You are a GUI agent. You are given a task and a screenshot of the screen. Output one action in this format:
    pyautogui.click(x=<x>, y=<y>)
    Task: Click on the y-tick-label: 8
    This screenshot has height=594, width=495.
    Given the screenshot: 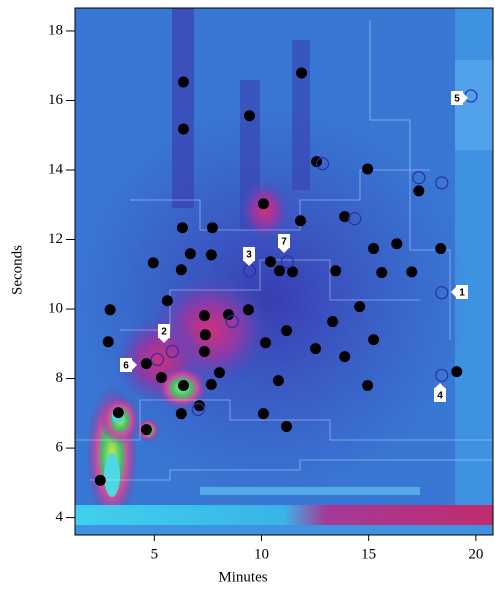 What is the action you would take?
    pyautogui.click(x=60, y=378)
    